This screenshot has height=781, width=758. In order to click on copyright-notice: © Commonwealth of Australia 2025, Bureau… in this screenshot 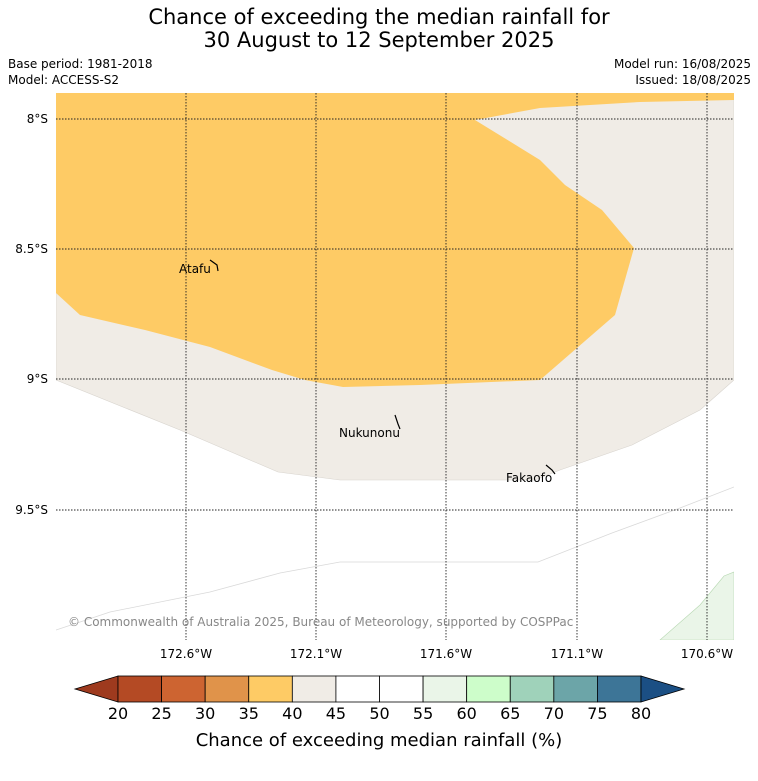, I will do `click(320, 622)`.